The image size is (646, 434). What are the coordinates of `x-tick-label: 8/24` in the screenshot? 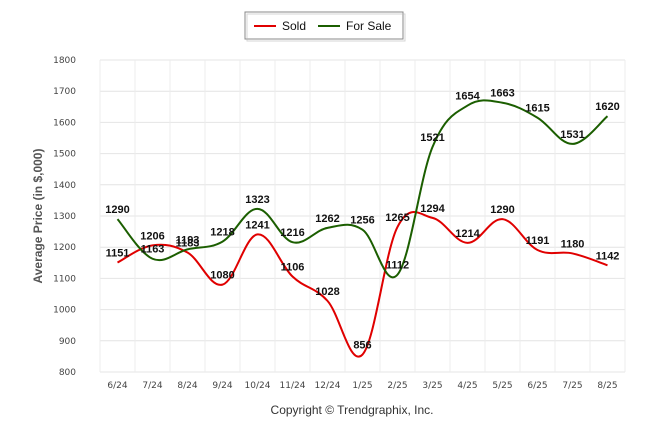 It's located at (187, 386).